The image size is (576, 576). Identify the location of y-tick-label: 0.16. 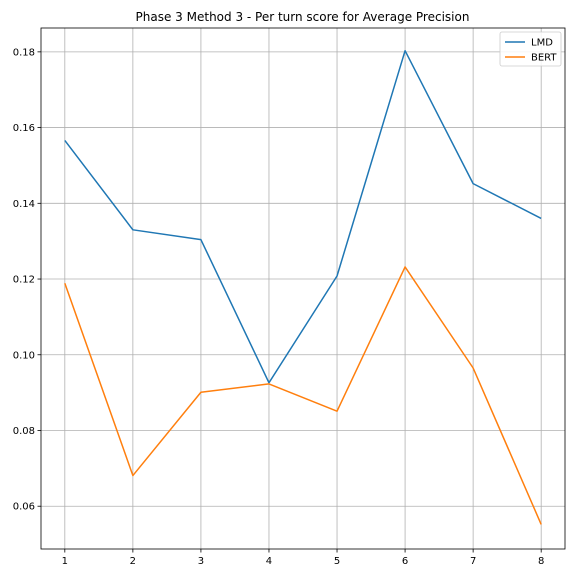
(24, 128).